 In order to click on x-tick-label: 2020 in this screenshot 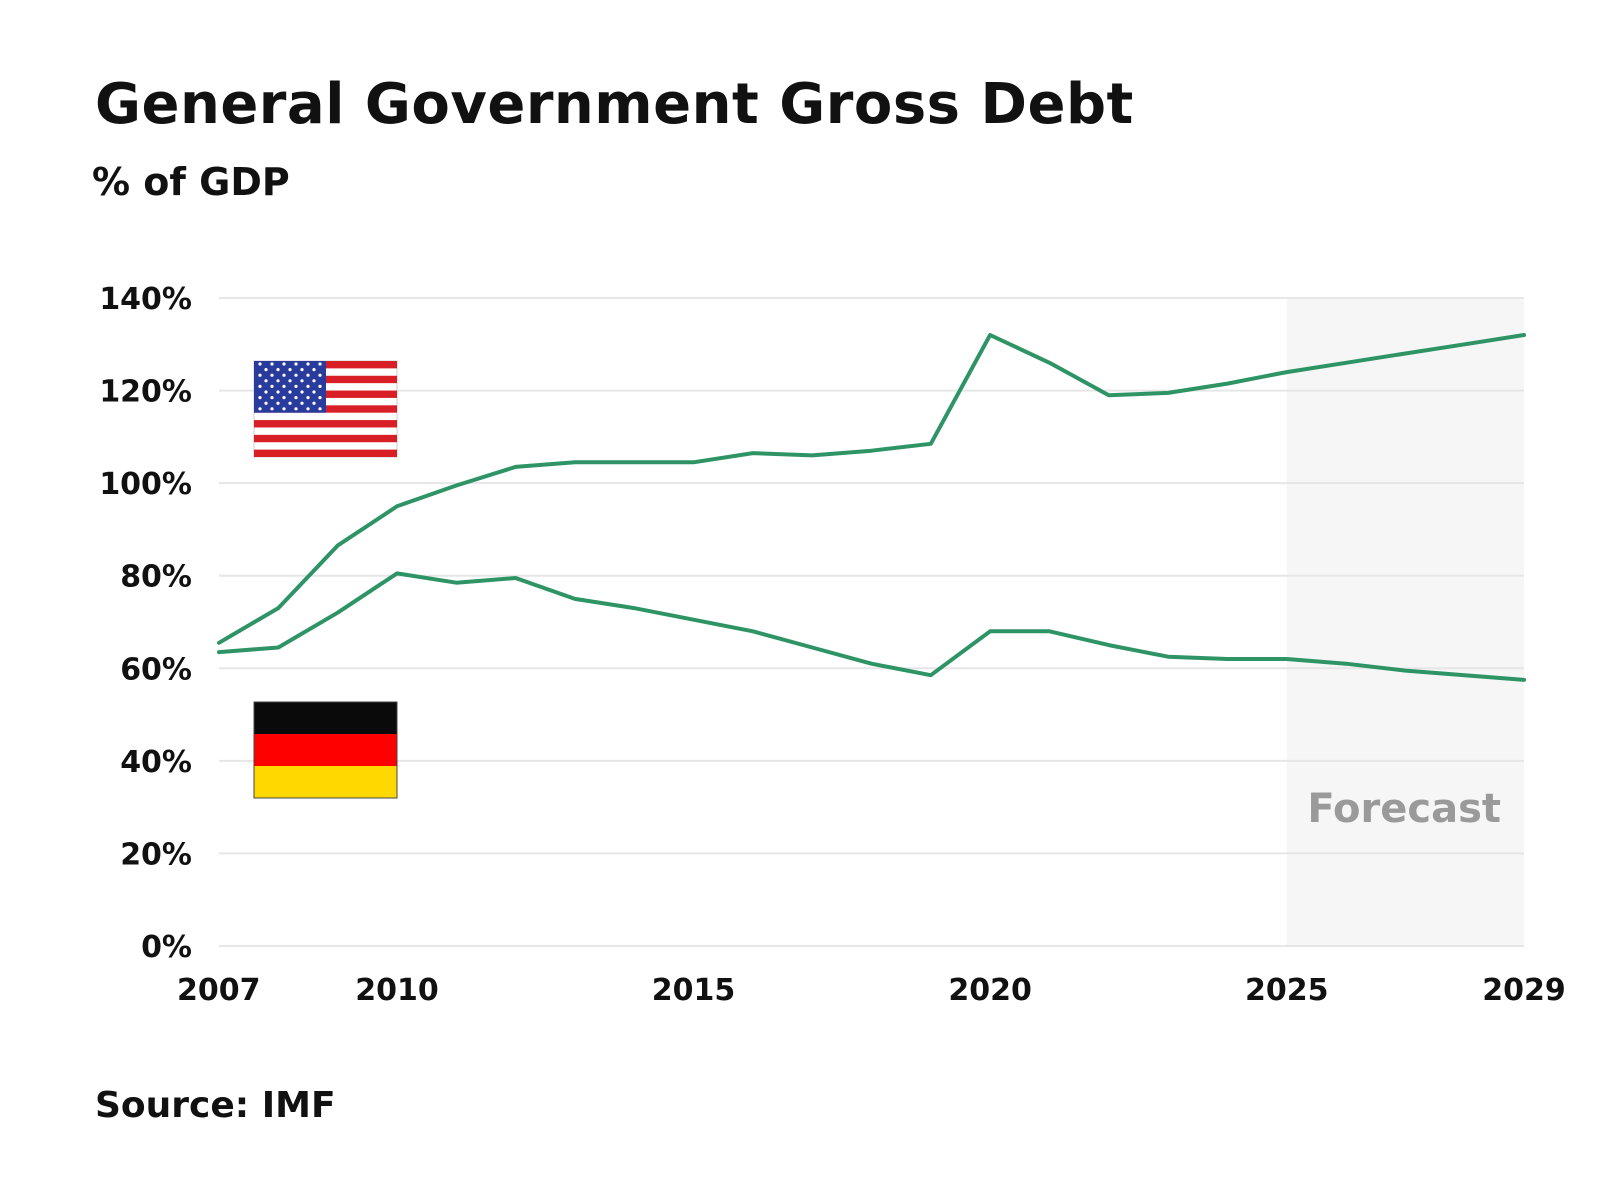, I will do `click(990, 990)`.